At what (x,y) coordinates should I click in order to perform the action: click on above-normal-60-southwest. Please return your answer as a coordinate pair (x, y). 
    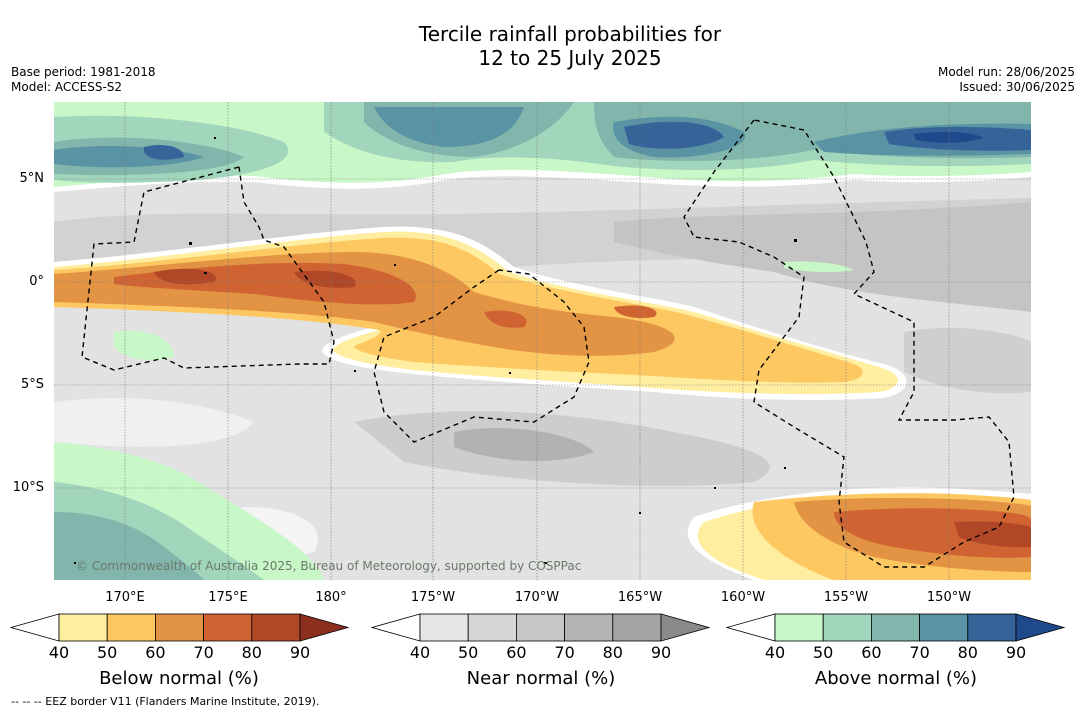
    Looking at the image, I should click on (129, 546).